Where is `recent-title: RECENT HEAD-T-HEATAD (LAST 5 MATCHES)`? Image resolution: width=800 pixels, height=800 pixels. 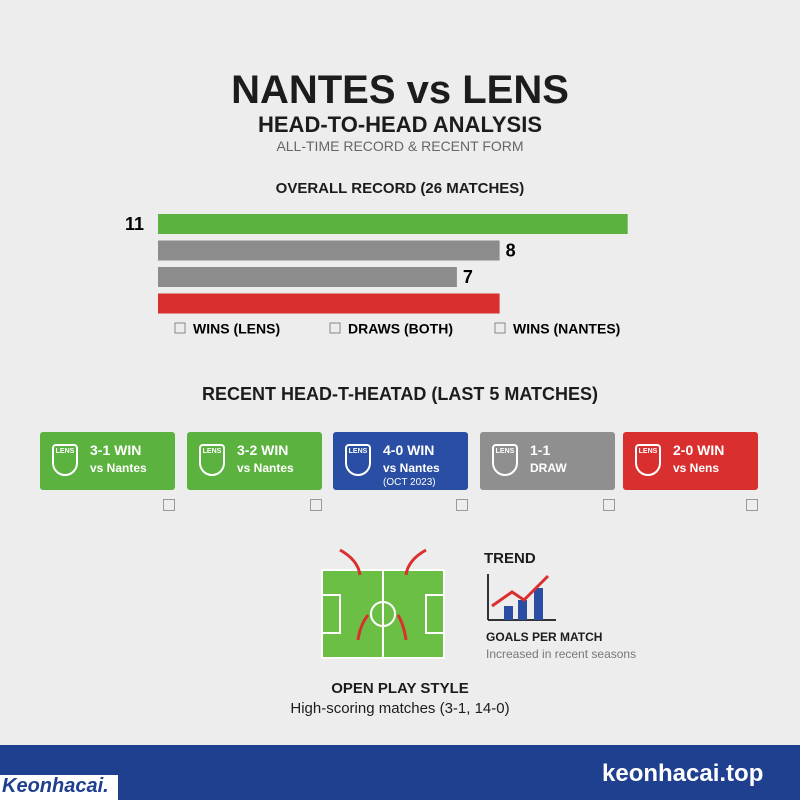 recent-title: RECENT HEAD-T-HEATAD (LAST 5 MATCHES) is located at coordinates (400, 394).